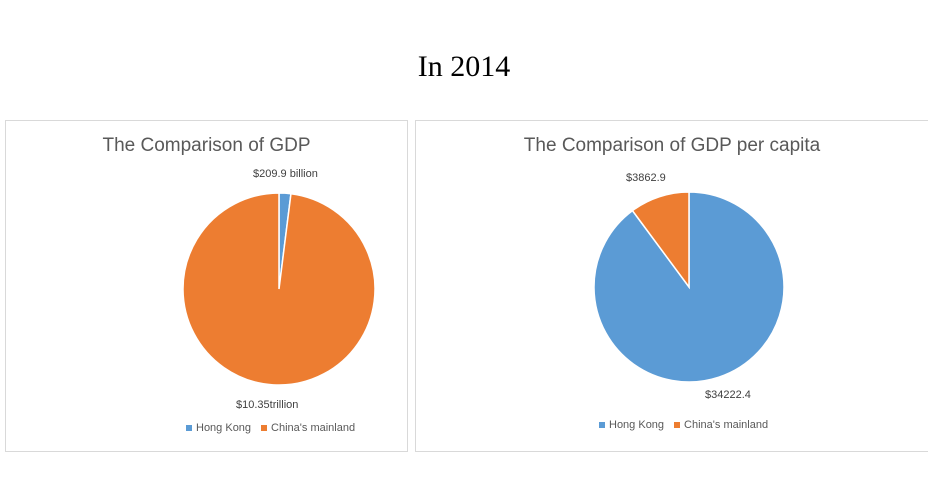  Describe the element at coordinates (672, 145) in the screenshot. I see `chart-title: The Comparison of GDP per capita` at that location.